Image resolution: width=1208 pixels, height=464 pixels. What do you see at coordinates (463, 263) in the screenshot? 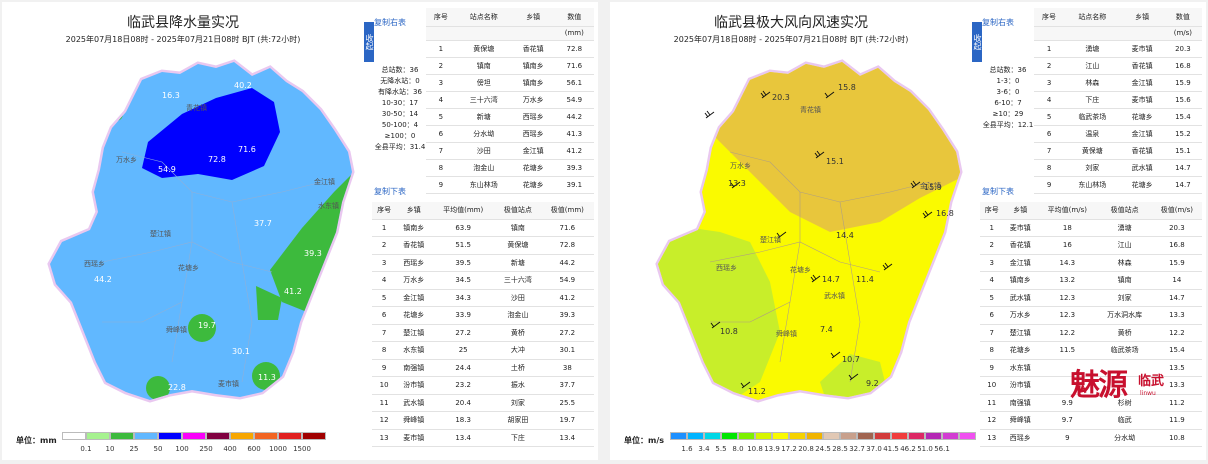
I see `table-cell: 39.5` at bounding box center [463, 263].